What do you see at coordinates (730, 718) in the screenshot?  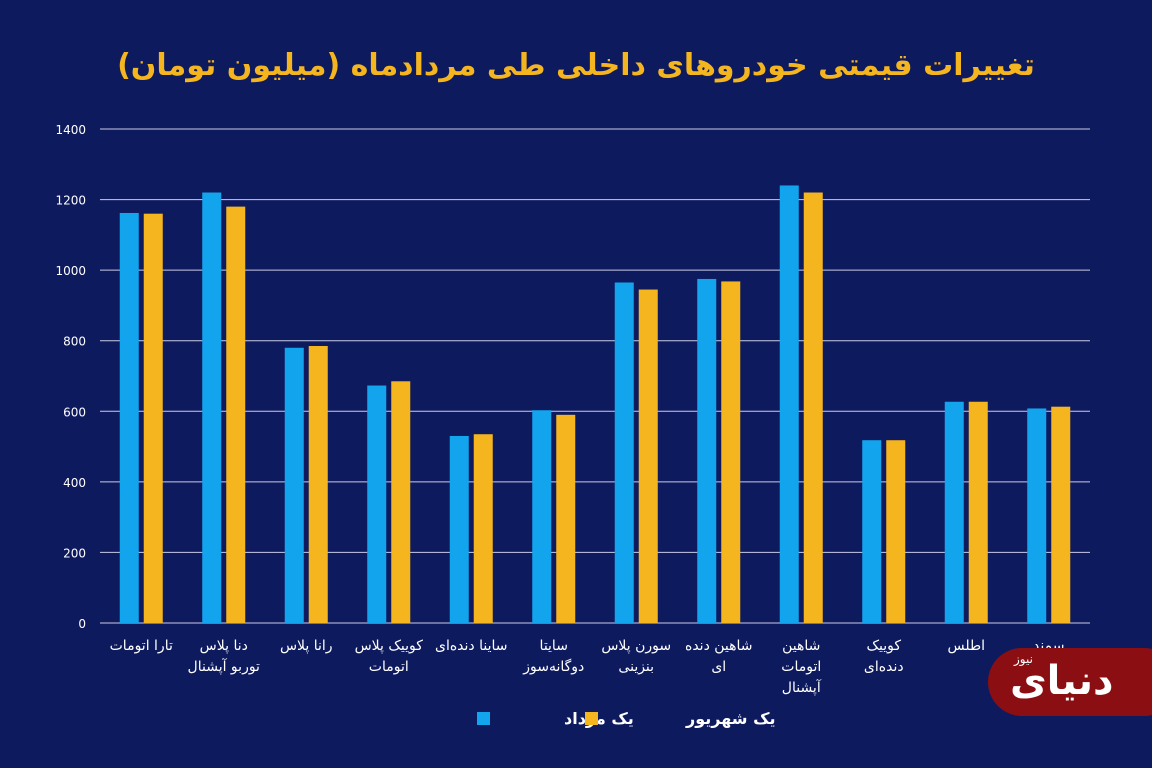 I see `legend-label: یک شهریور` at bounding box center [730, 718].